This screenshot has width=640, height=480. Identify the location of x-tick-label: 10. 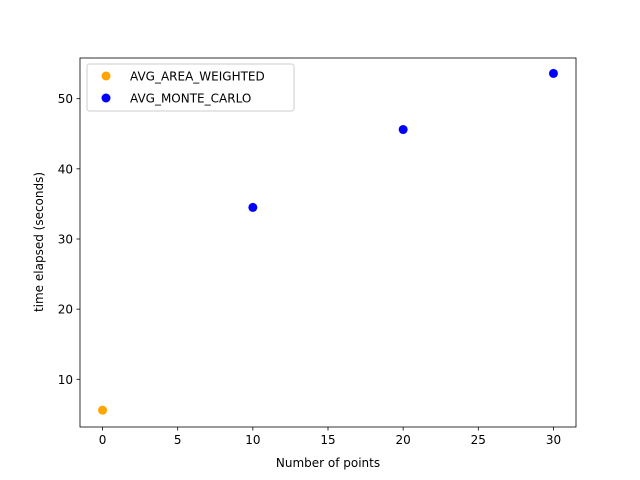
(252, 440).